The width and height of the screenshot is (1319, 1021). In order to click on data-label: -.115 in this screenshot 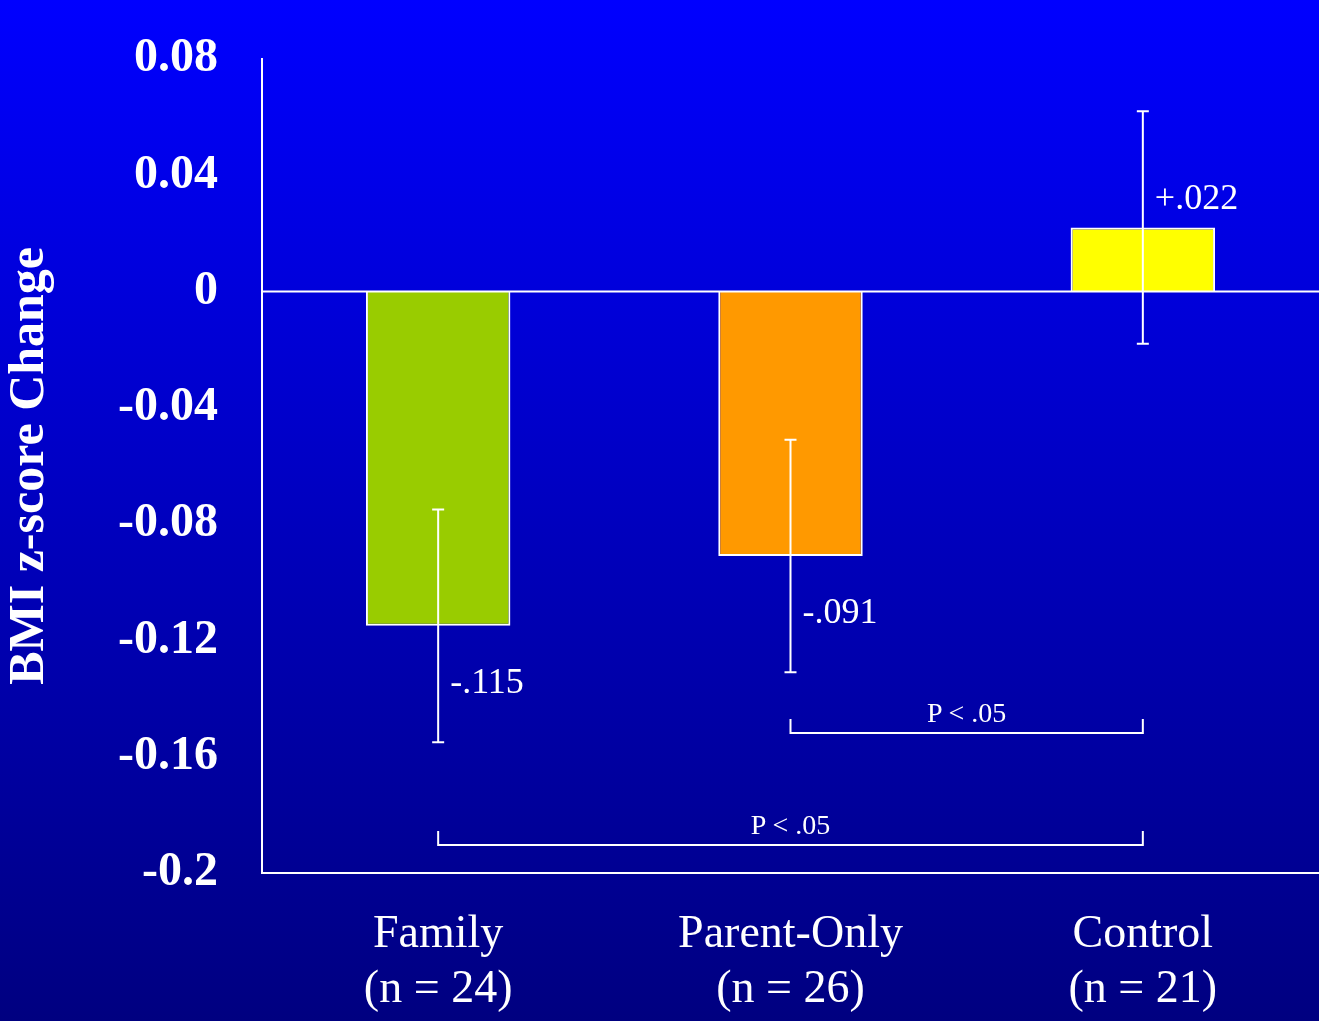, I will do `click(487, 681)`.